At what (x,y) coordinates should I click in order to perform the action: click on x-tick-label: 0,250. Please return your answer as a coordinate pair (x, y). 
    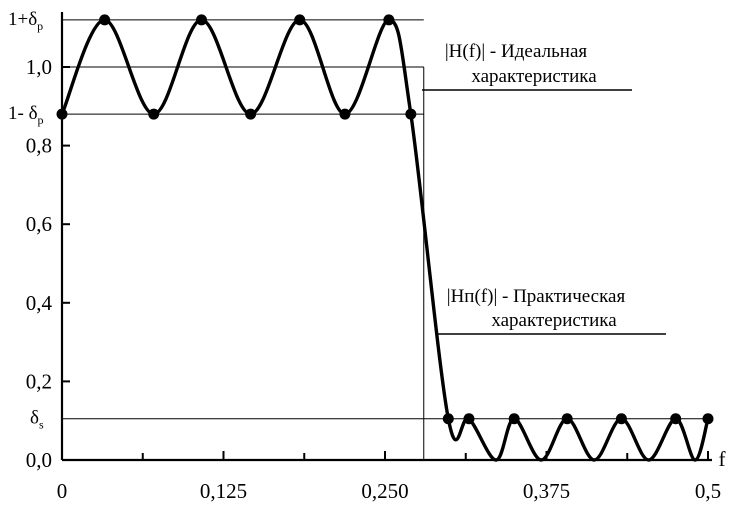
    Looking at the image, I should click on (384, 491).